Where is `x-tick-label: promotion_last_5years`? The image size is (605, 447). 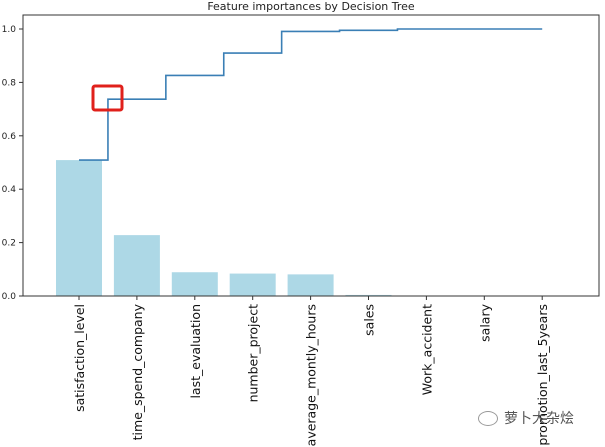 x-tick-label: promotion_last_5years is located at coordinates (542, 375).